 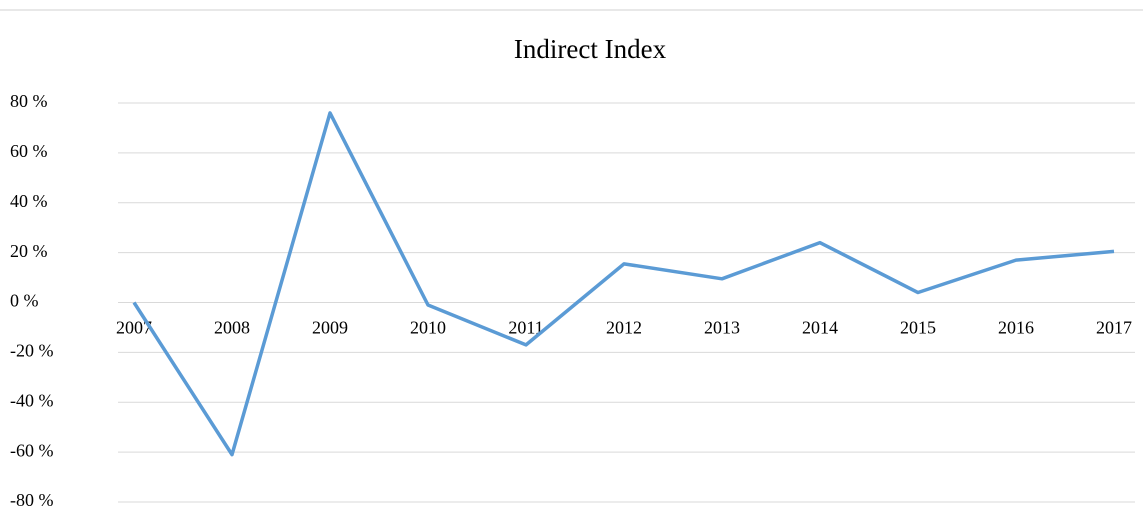 I want to click on y-tick-label: -80 %, so click(x=32, y=500).